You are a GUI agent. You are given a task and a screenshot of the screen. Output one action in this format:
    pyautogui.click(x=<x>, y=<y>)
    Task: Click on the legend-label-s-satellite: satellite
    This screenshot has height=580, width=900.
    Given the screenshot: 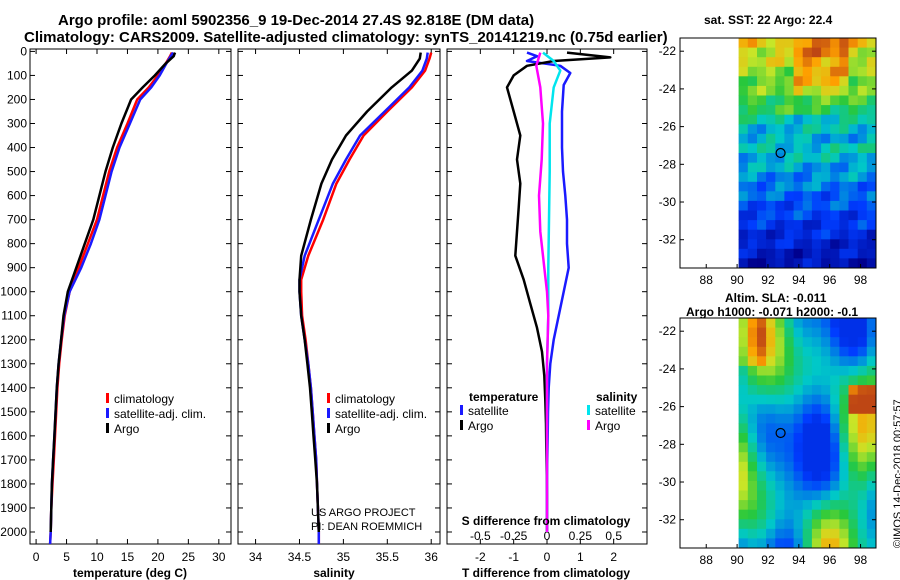 What is the action you would take?
    pyautogui.click(x=615, y=411)
    